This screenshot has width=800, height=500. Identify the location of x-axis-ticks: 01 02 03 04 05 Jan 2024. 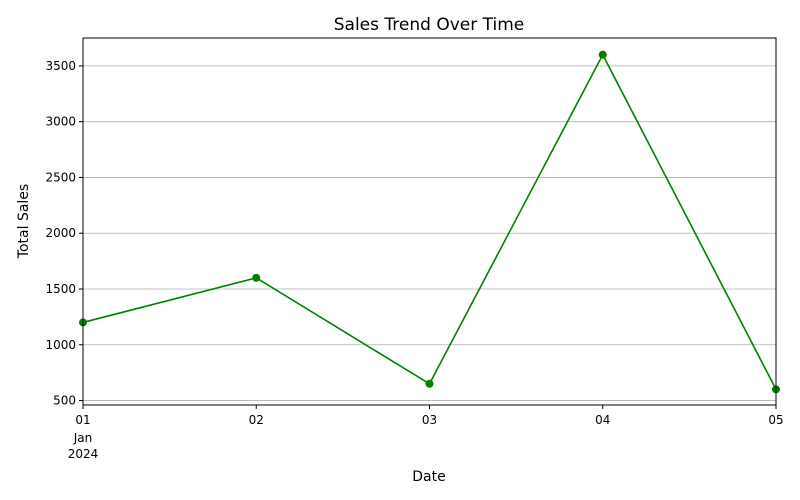
(426, 433).